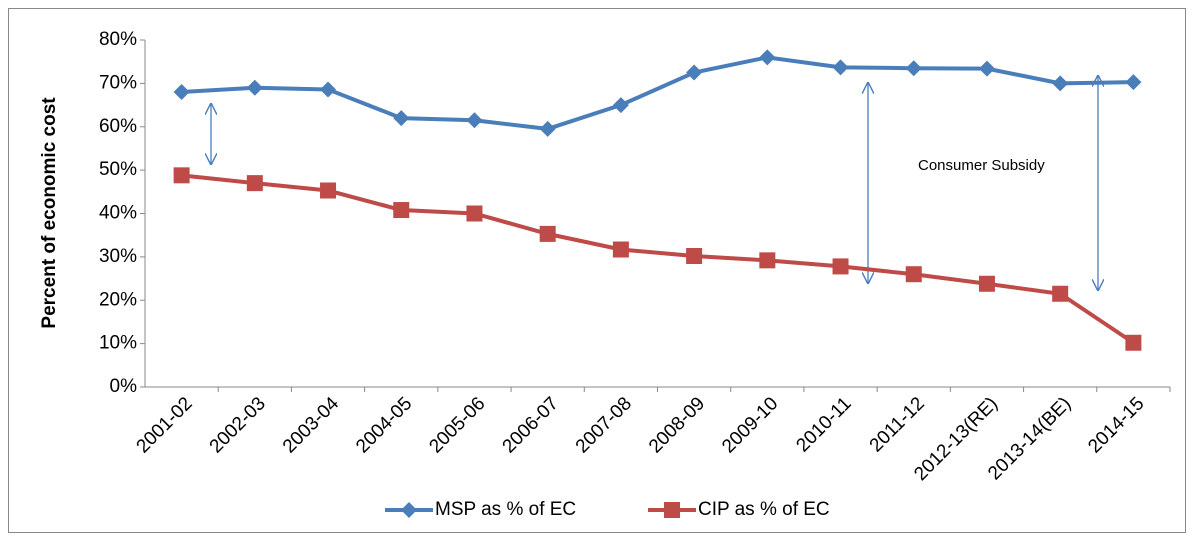  I want to click on y-tick-label: 50%, so click(118, 169).